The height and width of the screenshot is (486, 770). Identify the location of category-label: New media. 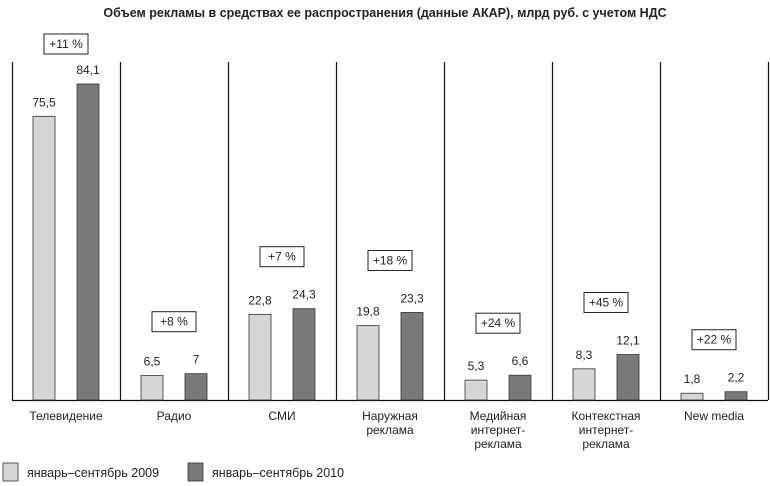
(714, 416).